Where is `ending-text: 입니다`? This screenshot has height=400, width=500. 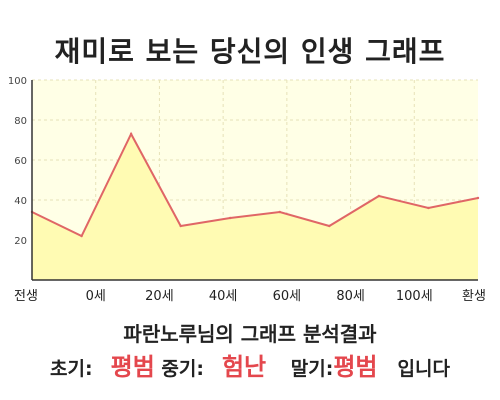 ending-text: 입니다 is located at coordinates (423, 369).